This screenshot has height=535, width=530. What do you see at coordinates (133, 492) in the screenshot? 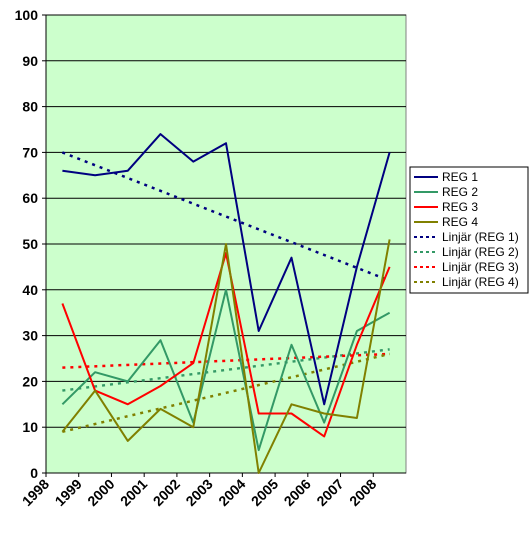
I see `x-tick-label: 2001` at bounding box center [133, 492].